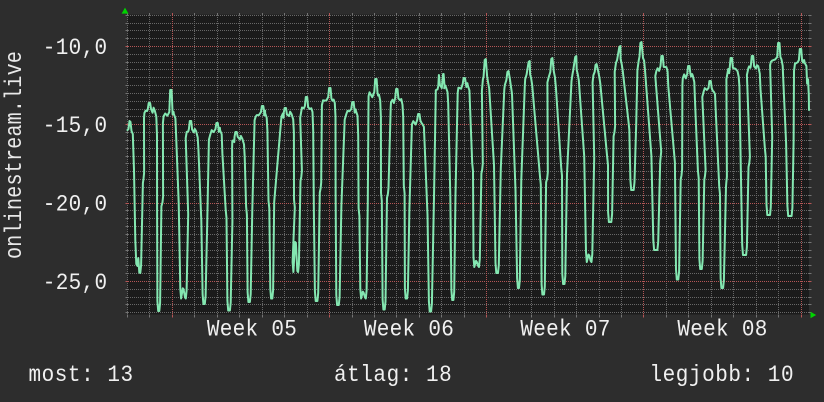 Image resolution: width=824 pixels, height=402 pixels. I want to click on svg-text: átlag: 18, so click(393, 375).